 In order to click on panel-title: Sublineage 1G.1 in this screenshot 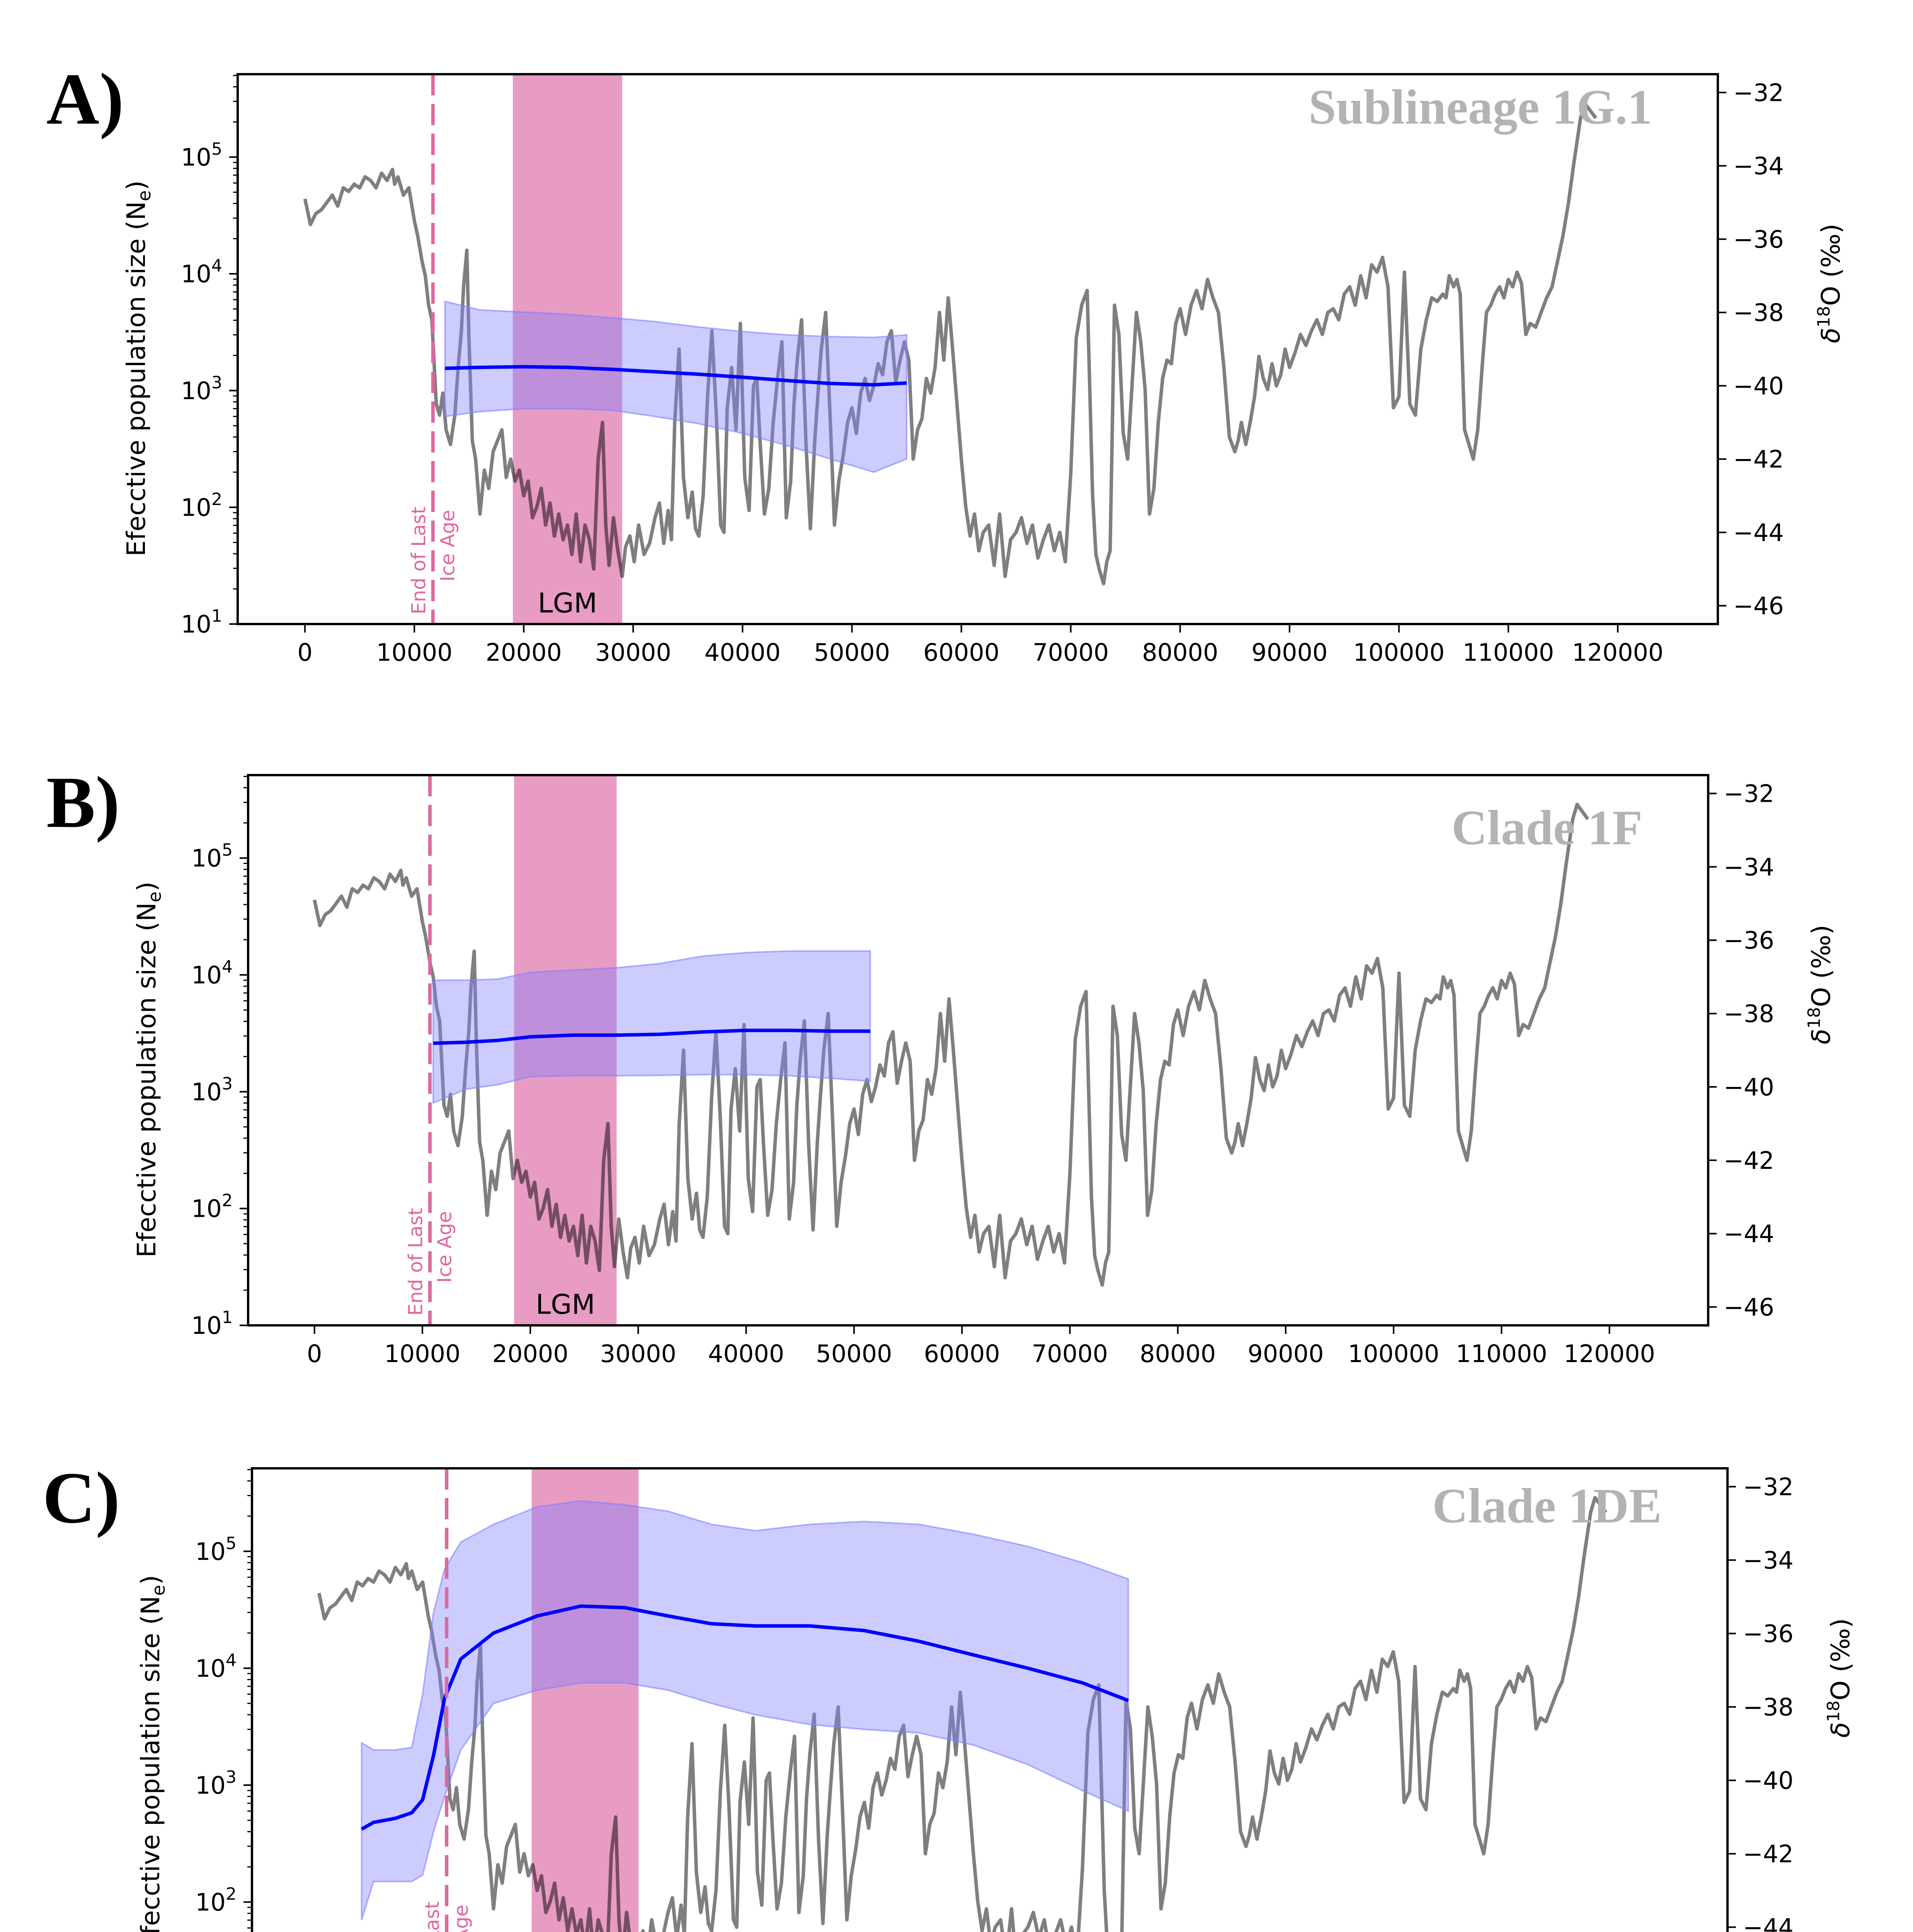, I will do `click(1480, 107)`.